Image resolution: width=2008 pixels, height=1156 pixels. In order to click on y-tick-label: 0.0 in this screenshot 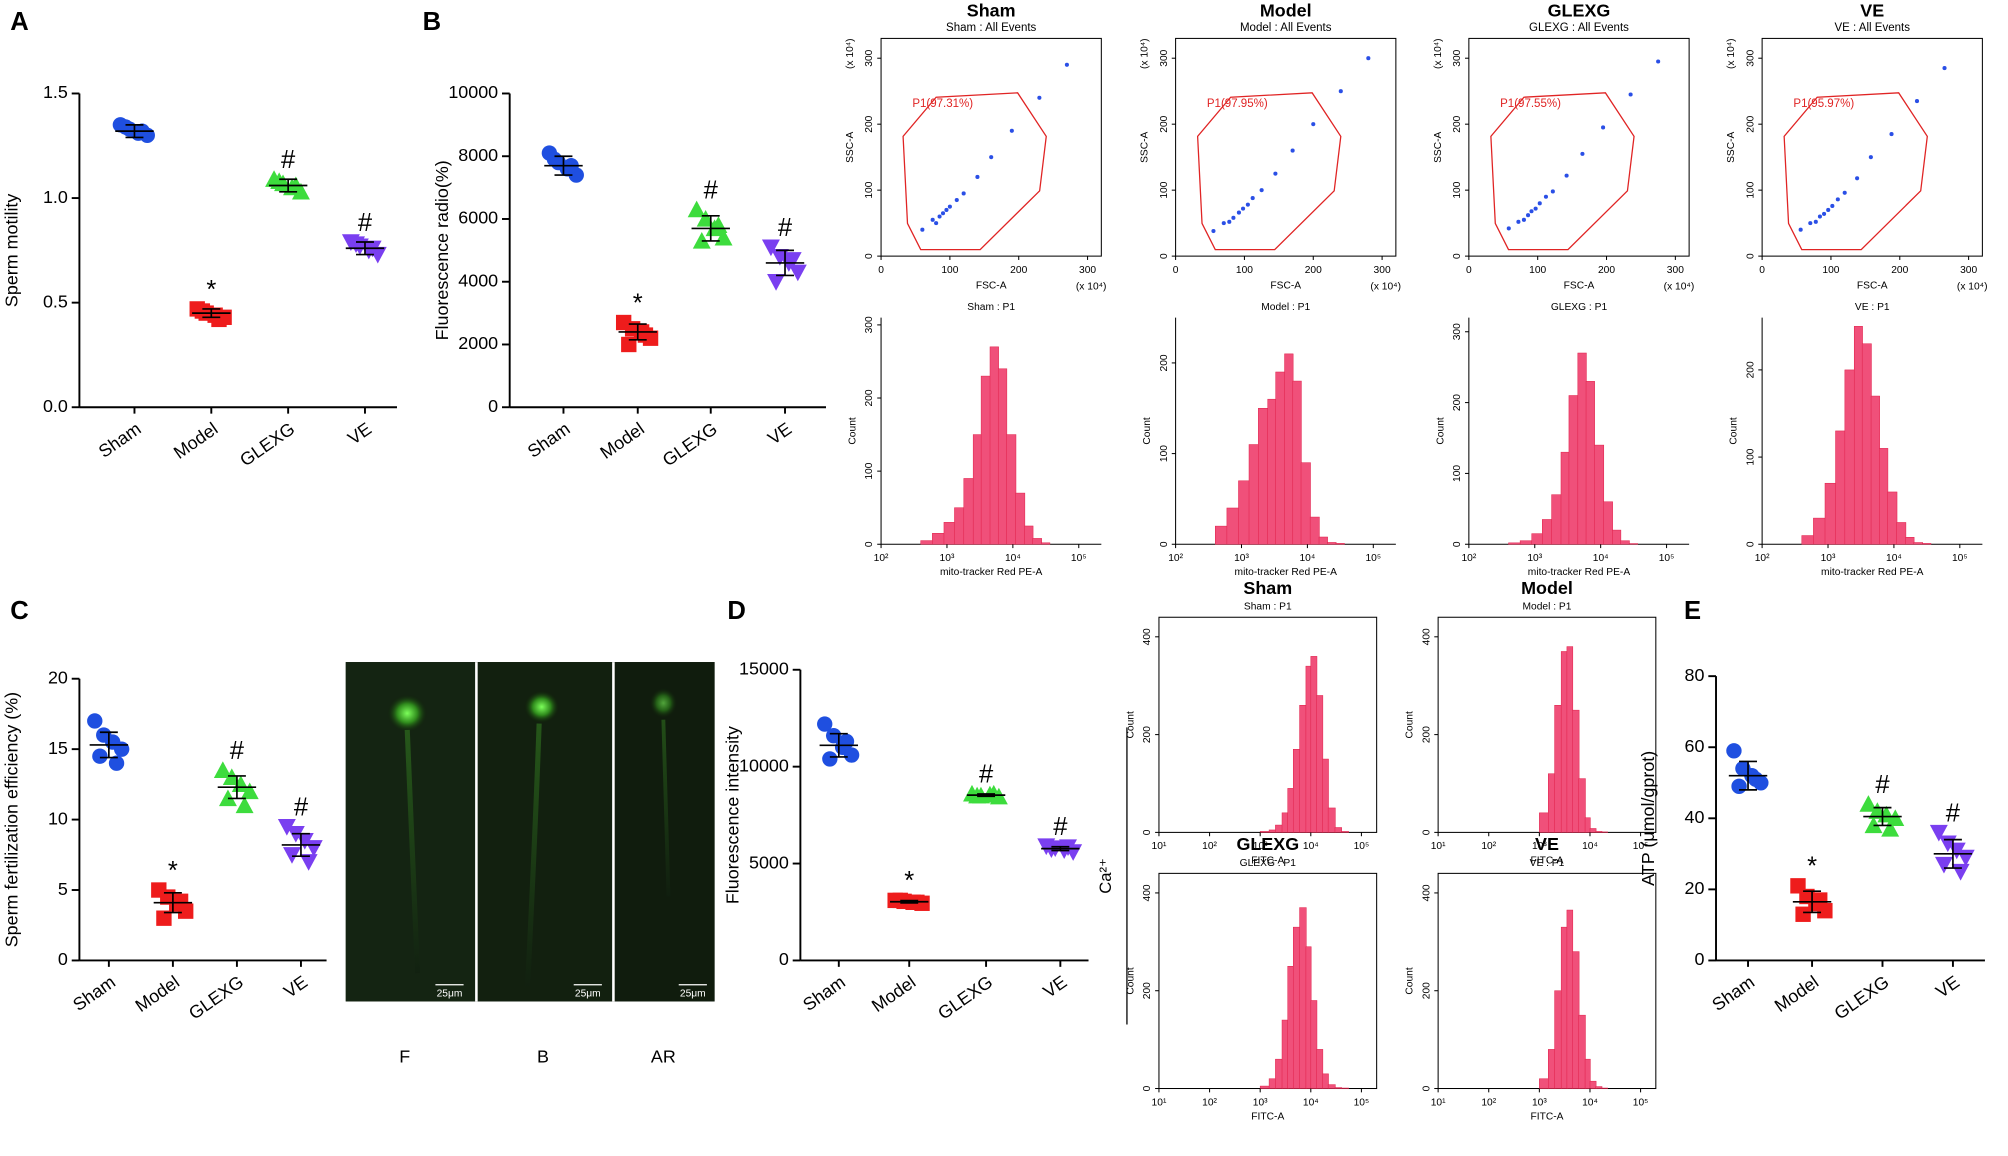, I will do `click(55, 406)`.